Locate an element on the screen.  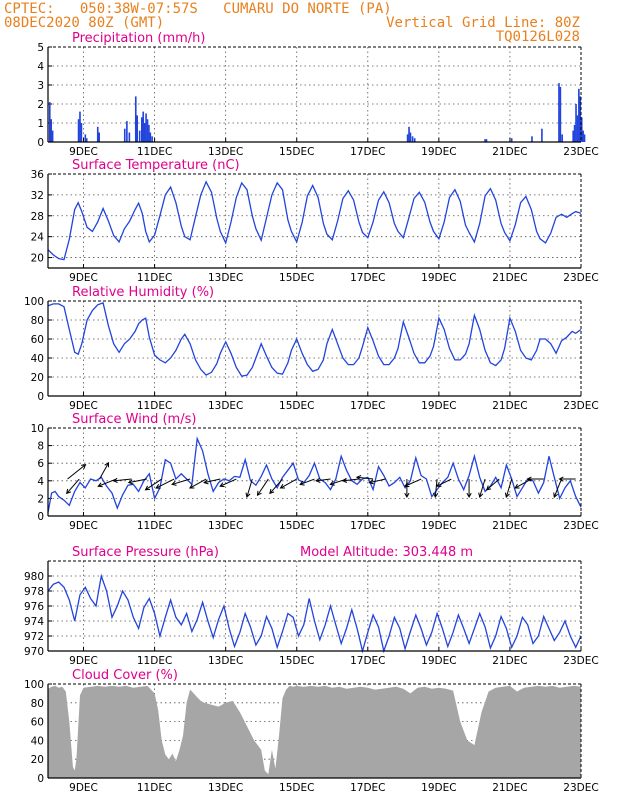
pres-ytick-label: 974 is located at coordinates (34, 622).